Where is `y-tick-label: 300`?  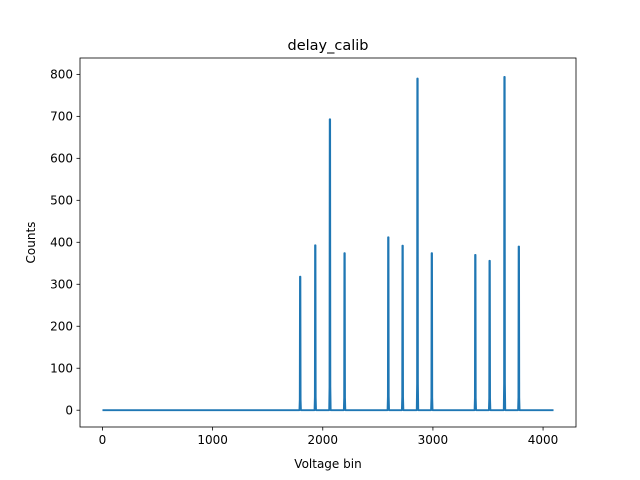 y-tick-label: 300 is located at coordinates (61, 285).